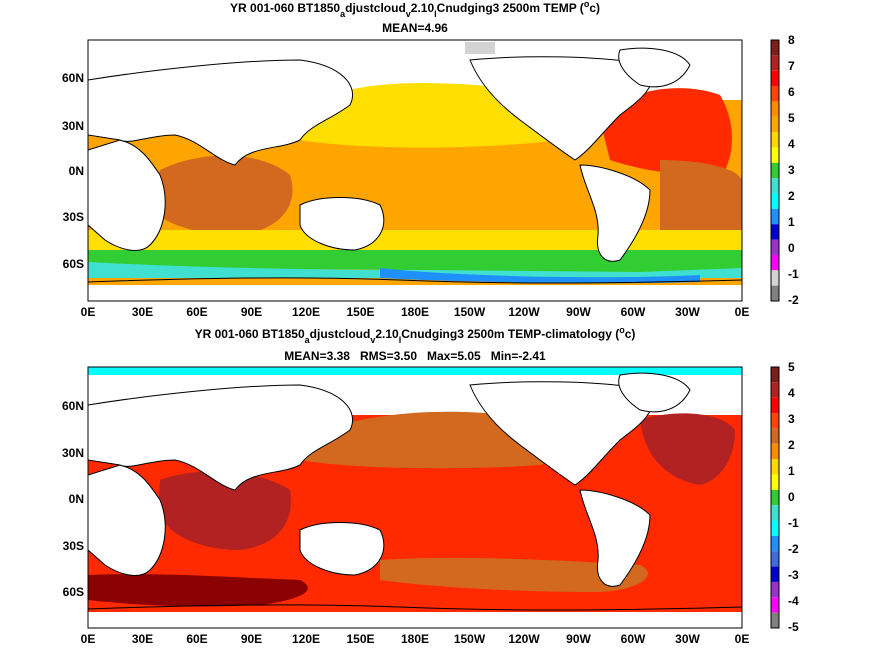  I want to click on svg-text: 30W, so click(687, 639).